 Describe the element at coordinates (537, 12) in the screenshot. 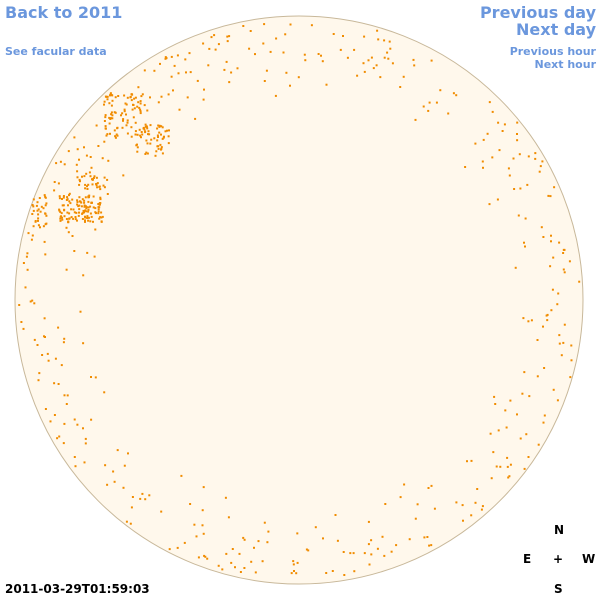

I see `previous-day-link: Previous day` at that location.